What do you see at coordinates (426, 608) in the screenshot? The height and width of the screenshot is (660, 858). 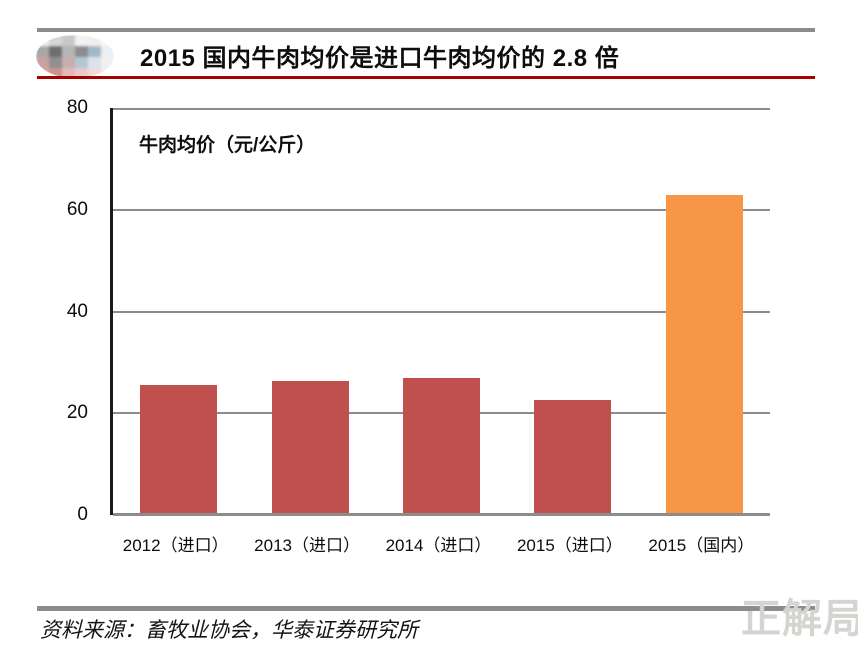 I see `footer-divider` at bounding box center [426, 608].